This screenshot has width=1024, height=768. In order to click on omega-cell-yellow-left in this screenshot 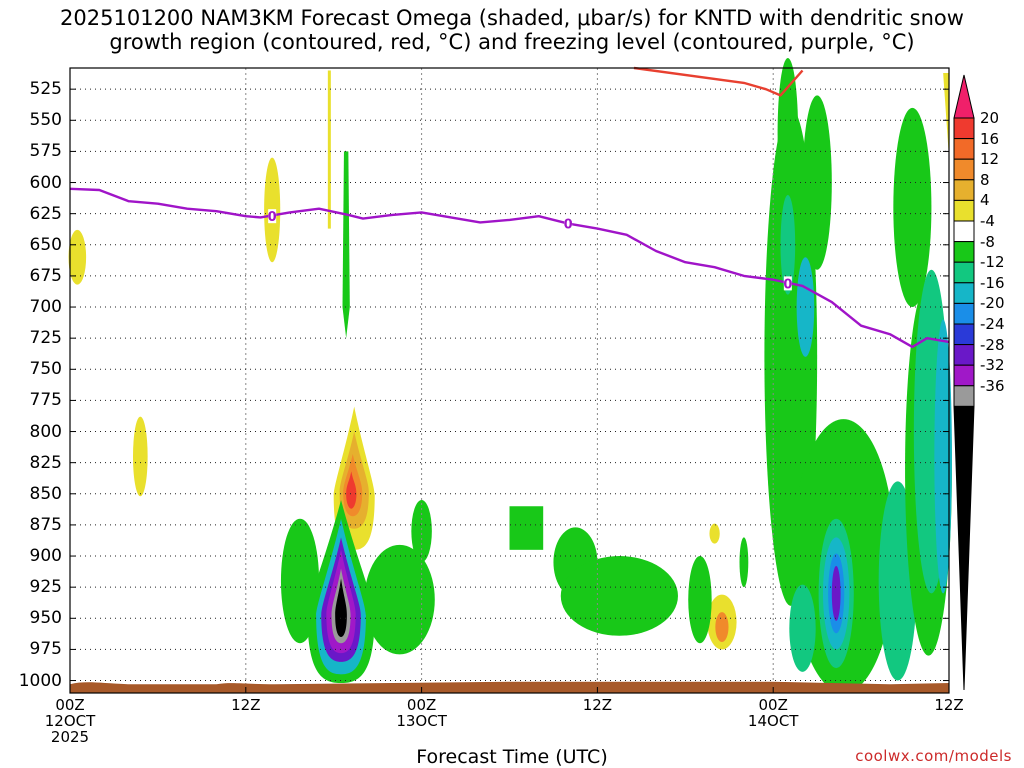, I will do `click(77, 257)`.